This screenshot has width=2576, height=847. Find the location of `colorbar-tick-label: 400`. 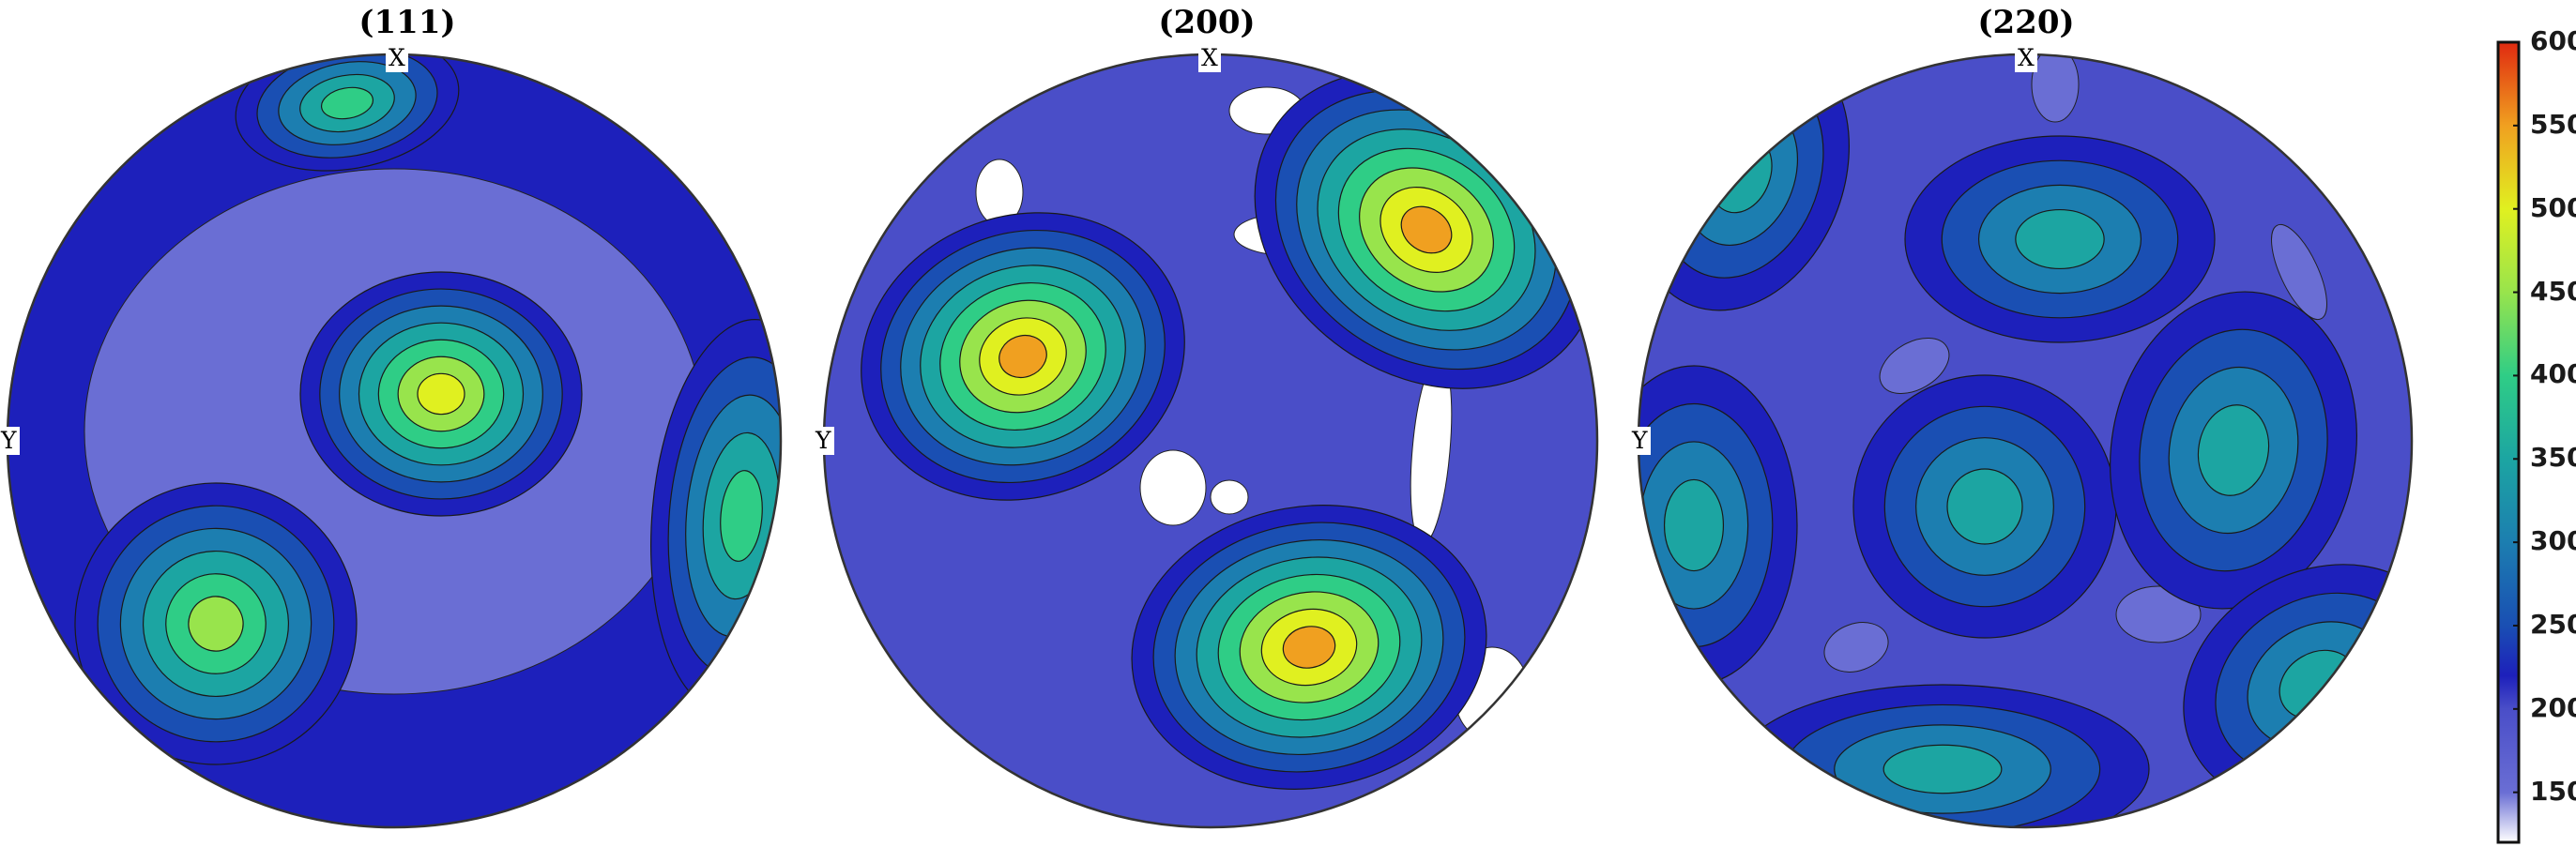

colorbar-tick-label: 400 is located at coordinates (2553, 374).